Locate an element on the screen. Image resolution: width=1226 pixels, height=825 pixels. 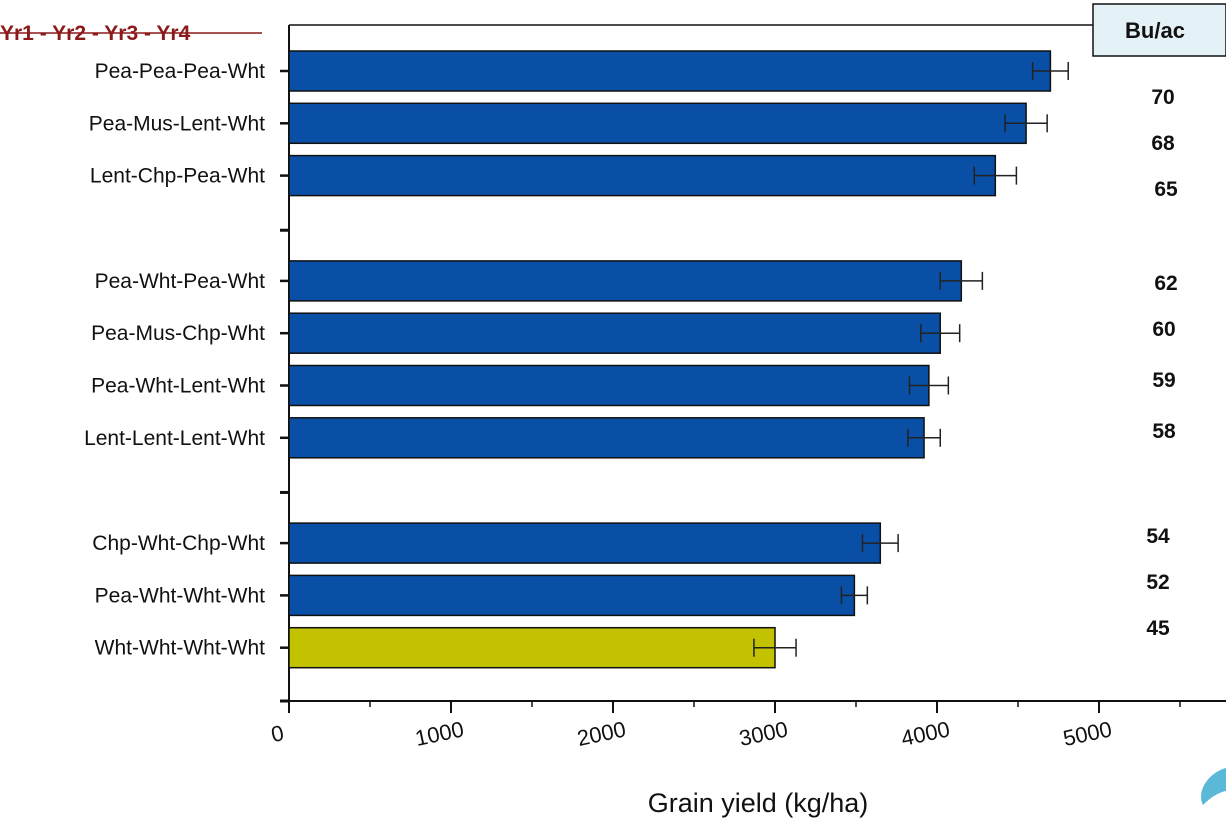
bar-pea-wht-wht-wht is located at coordinates (572, 595).